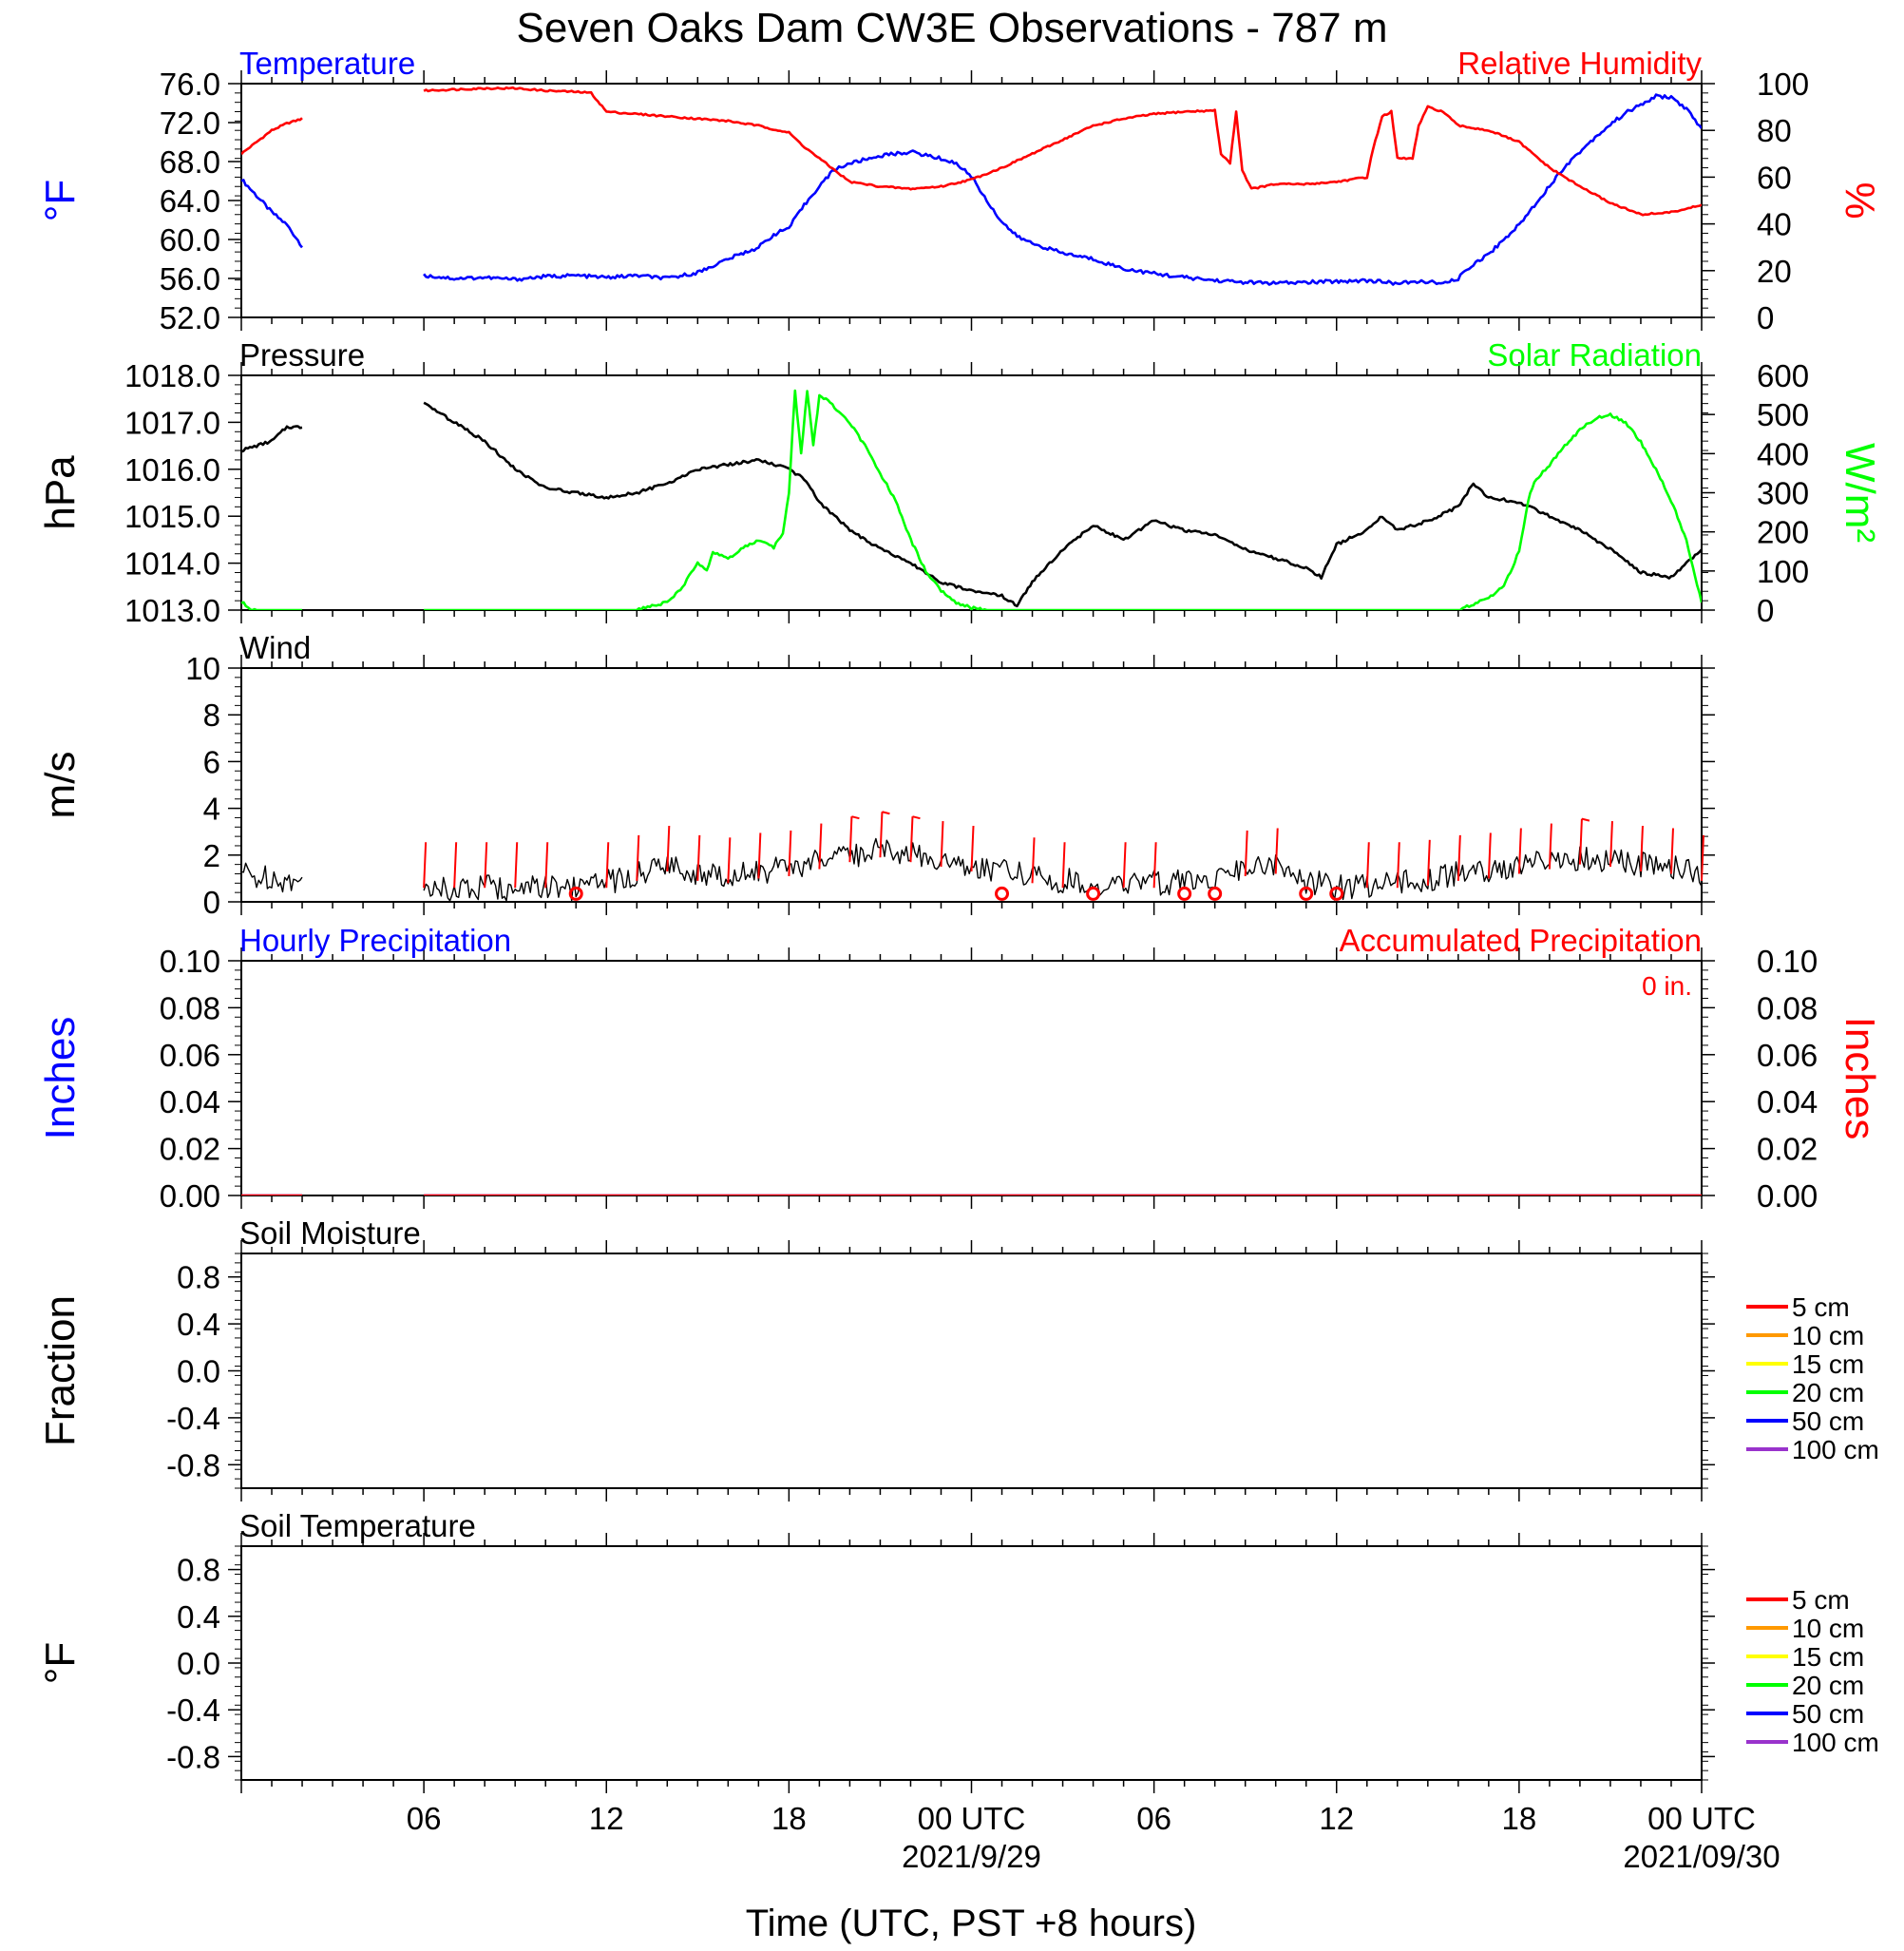  Describe the element at coordinates (1702, 1856) in the screenshot. I see `x-date-label: 2021/09/30` at that location.